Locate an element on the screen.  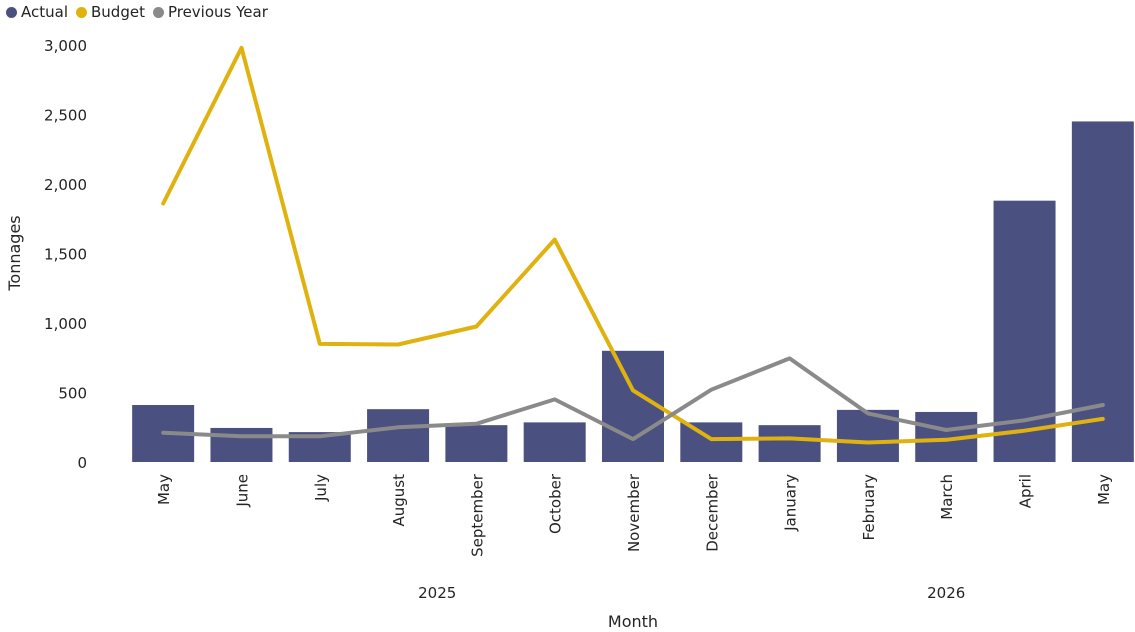
y-axis-title: Tonnages is located at coordinates (14, 253).